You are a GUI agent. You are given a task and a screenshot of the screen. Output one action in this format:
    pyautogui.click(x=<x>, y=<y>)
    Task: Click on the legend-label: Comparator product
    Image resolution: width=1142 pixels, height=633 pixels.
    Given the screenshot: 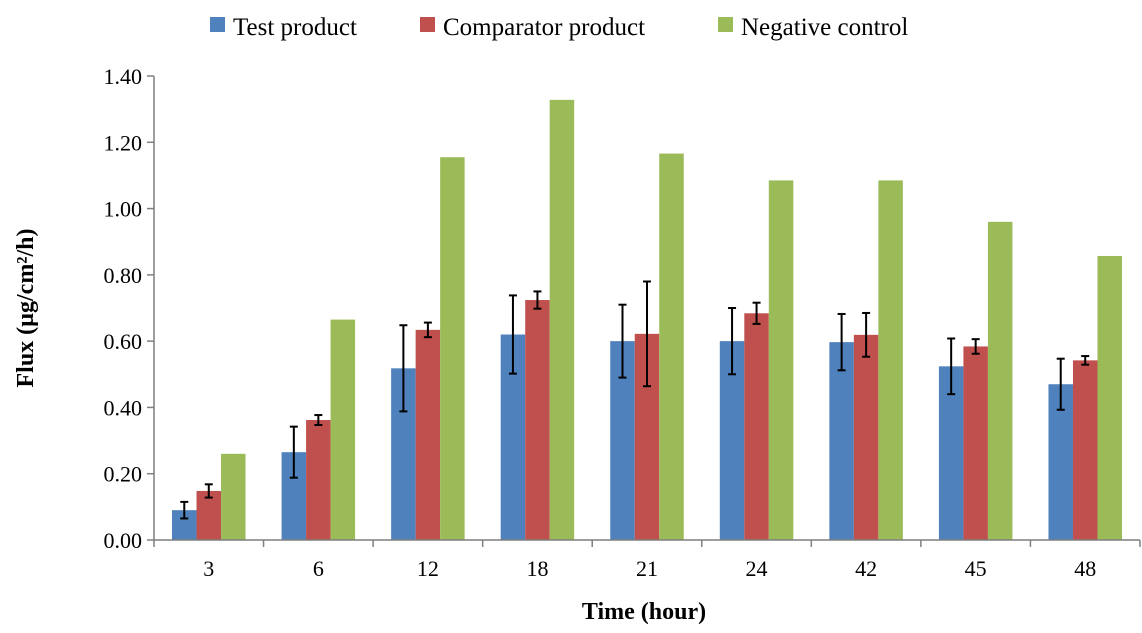 What is the action you would take?
    pyautogui.click(x=544, y=27)
    